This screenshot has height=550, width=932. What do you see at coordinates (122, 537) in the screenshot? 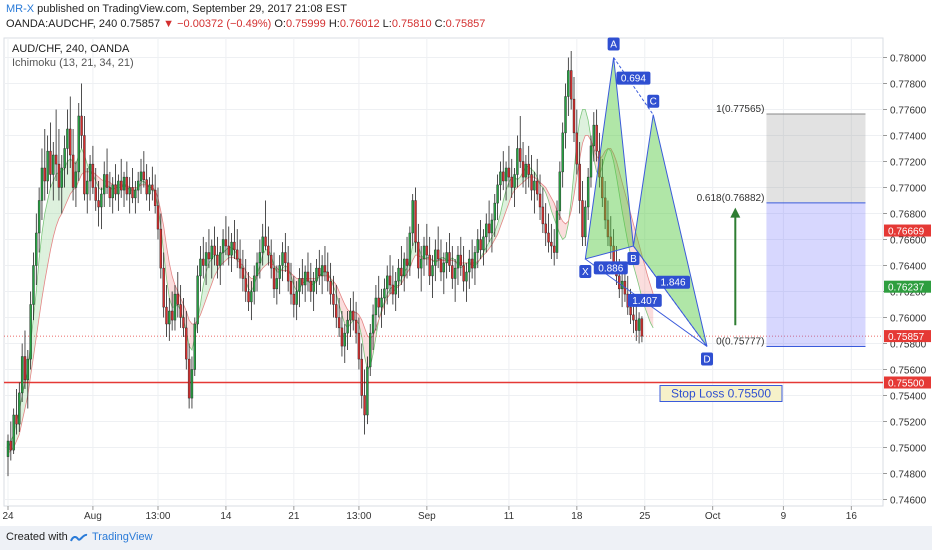
I see `tradingview-link: TradingView` at bounding box center [122, 537].